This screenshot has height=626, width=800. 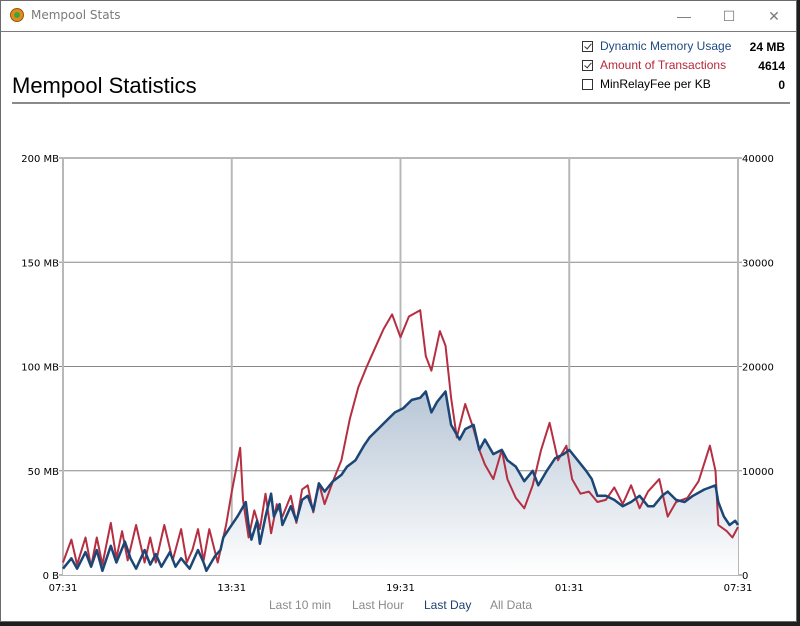 What do you see at coordinates (448, 605) in the screenshot?
I see `range-last-day: Last Day` at bounding box center [448, 605].